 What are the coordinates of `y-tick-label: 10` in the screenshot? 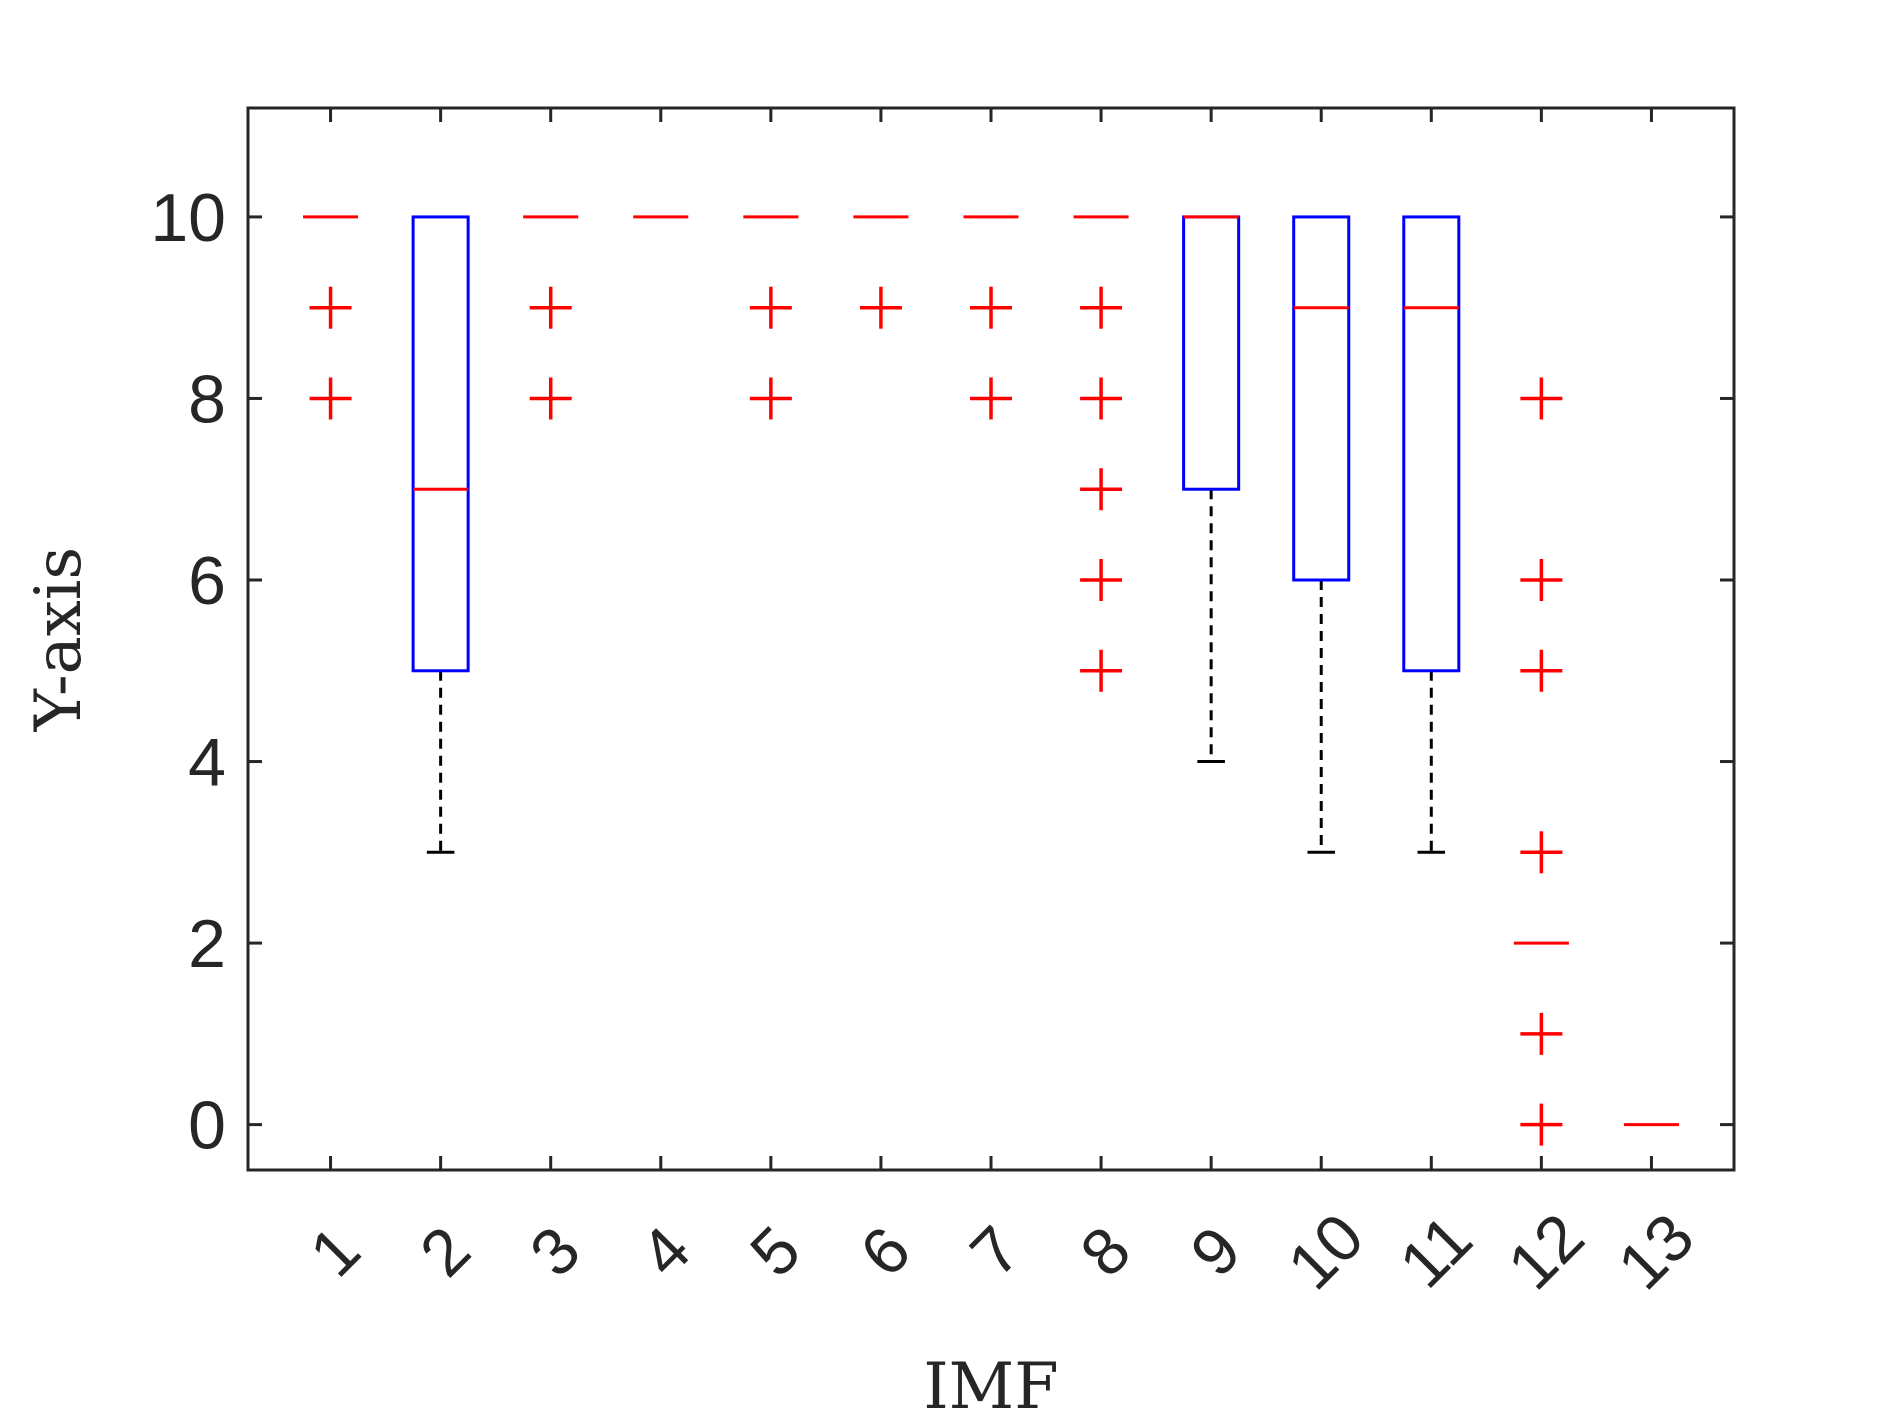 It's located at (188, 218).